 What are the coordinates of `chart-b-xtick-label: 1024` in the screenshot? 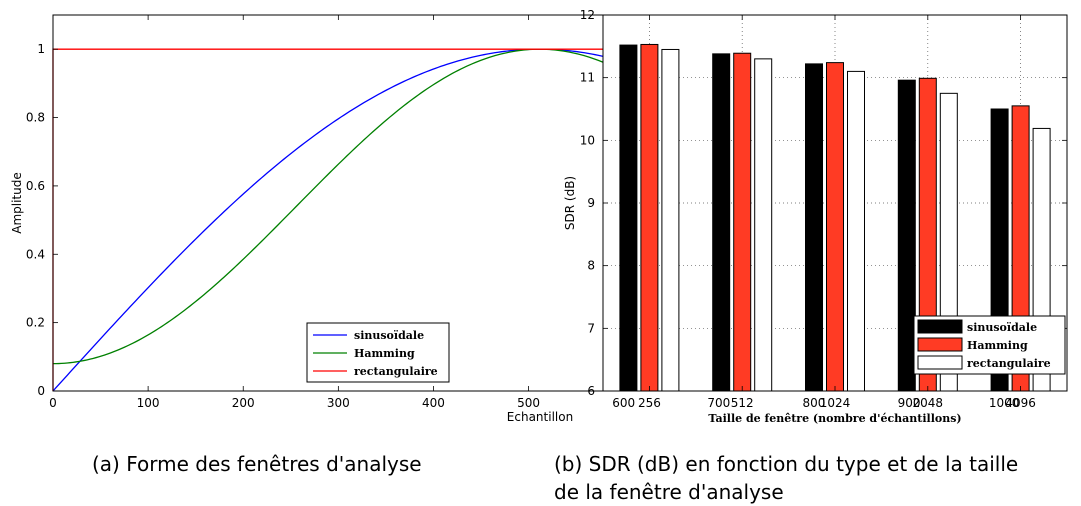 It's located at (835, 403).